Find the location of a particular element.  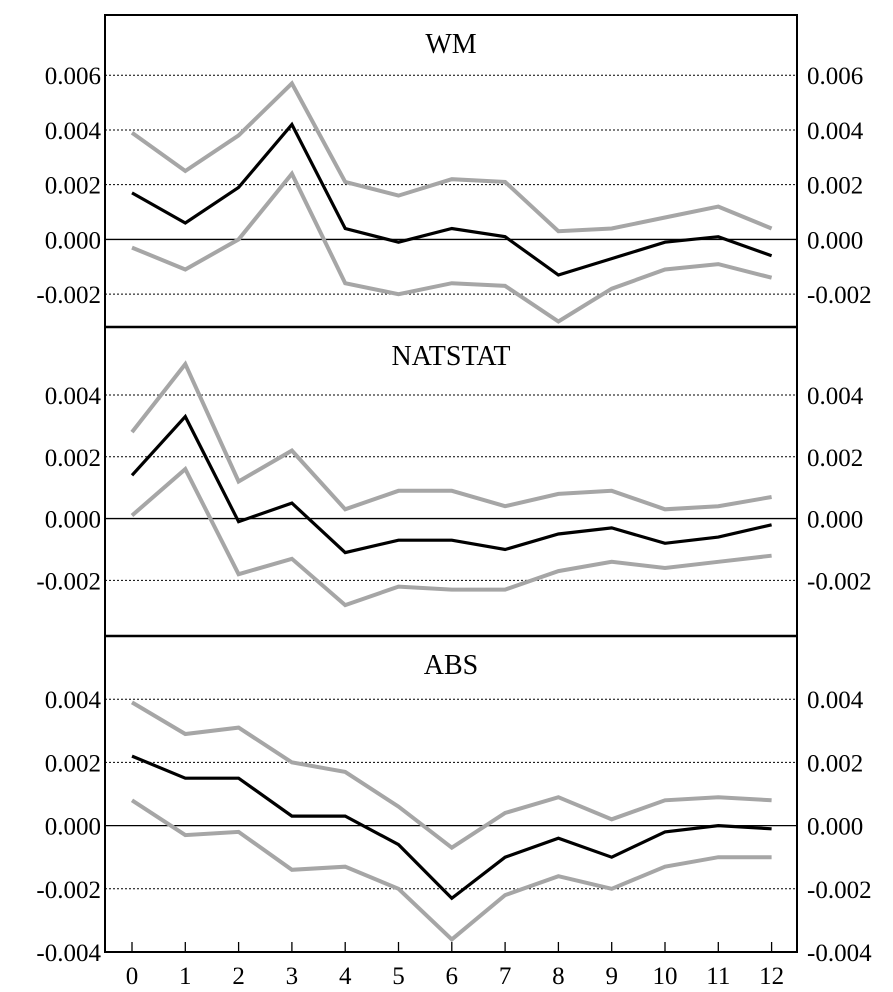

ytick-right-abs-3: 0.002 is located at coordinates (835, 763).